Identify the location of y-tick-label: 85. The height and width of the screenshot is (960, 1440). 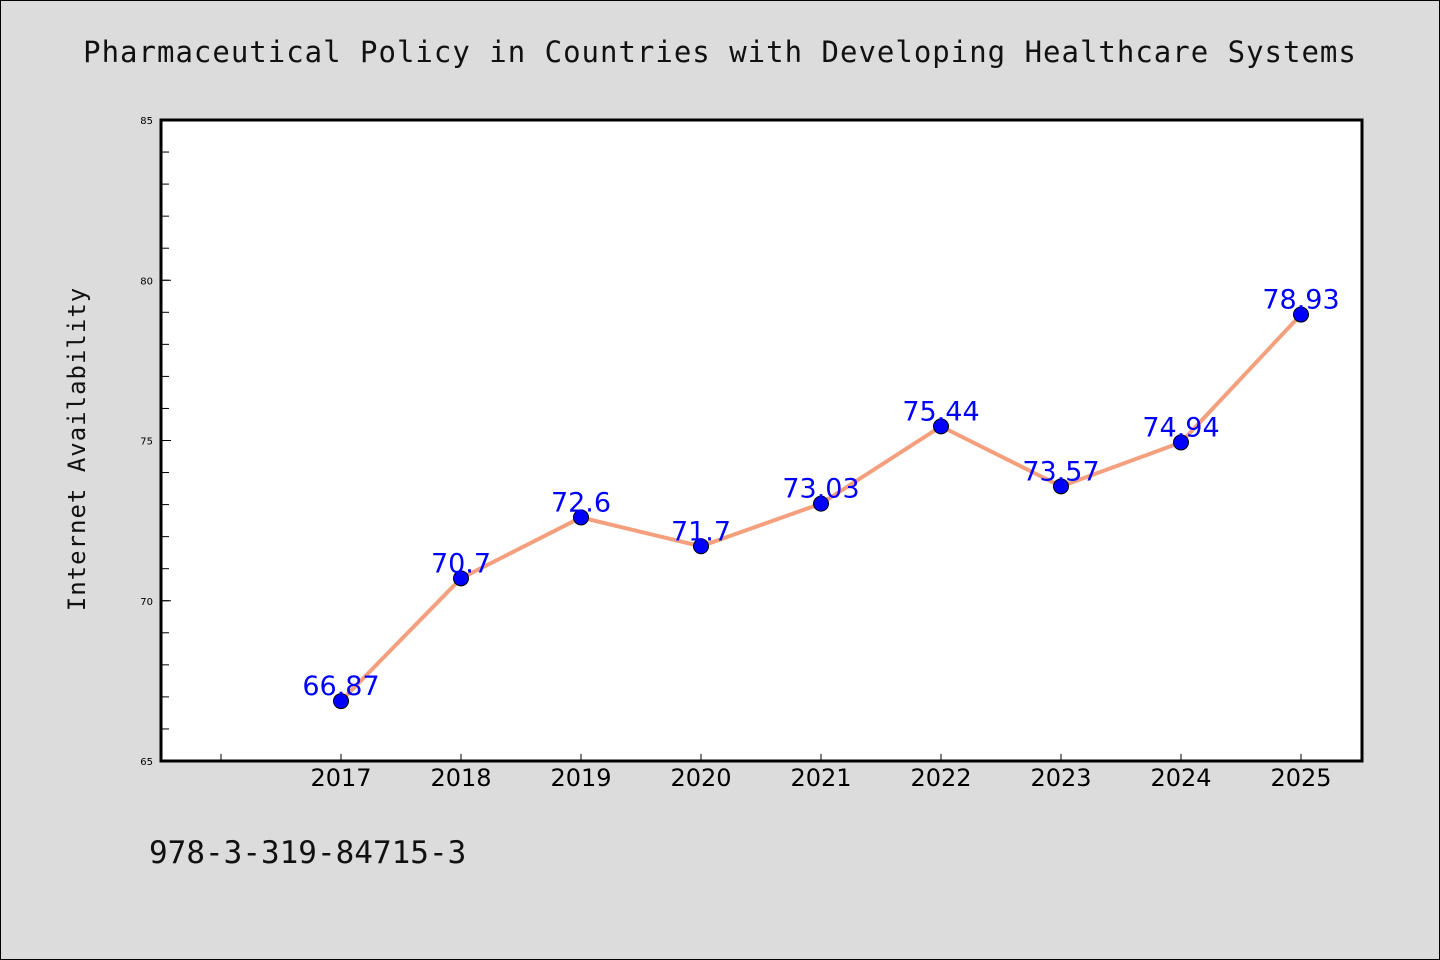
(146, 121).